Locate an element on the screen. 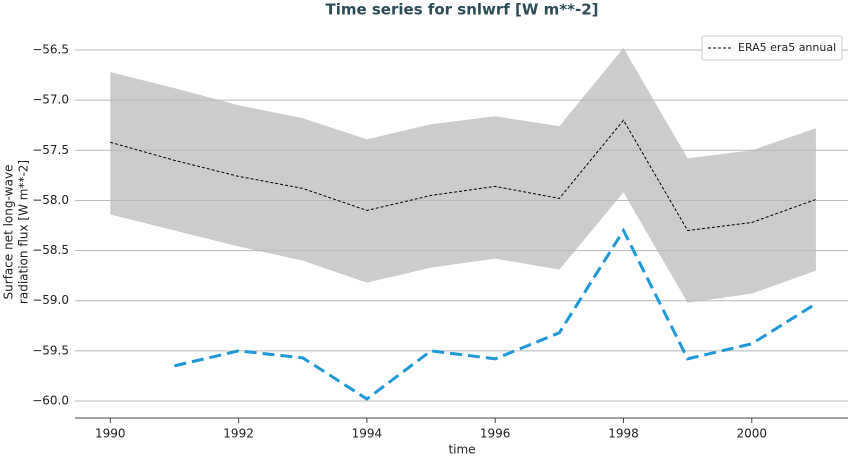  y-tick-label: −57.0 is located at coordinates (50, 100).